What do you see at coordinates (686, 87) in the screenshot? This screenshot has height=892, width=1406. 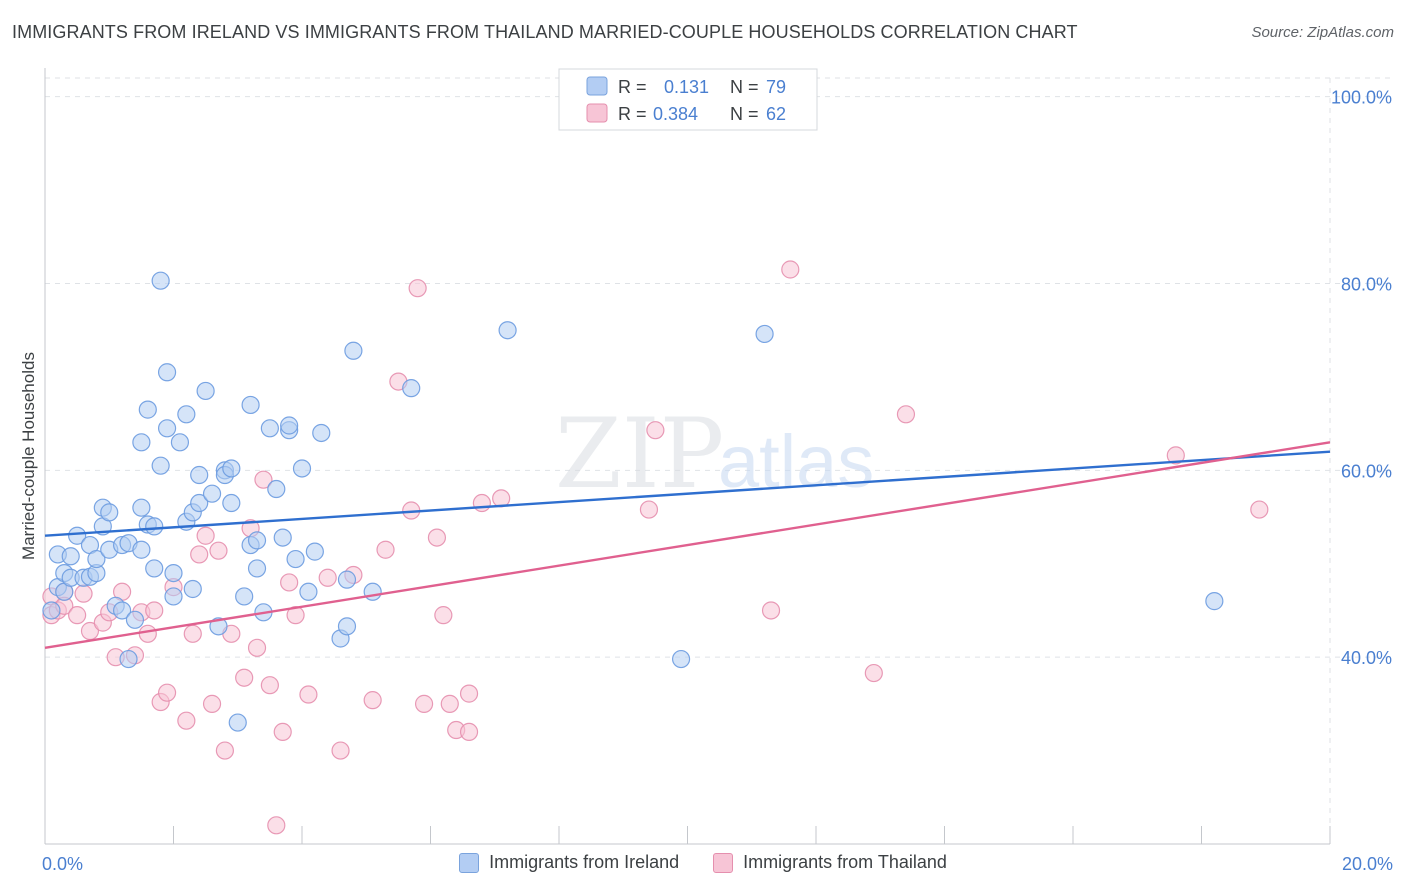 I see `legend-r-value-ireland: 0.131` at bounding box center [686, 87].